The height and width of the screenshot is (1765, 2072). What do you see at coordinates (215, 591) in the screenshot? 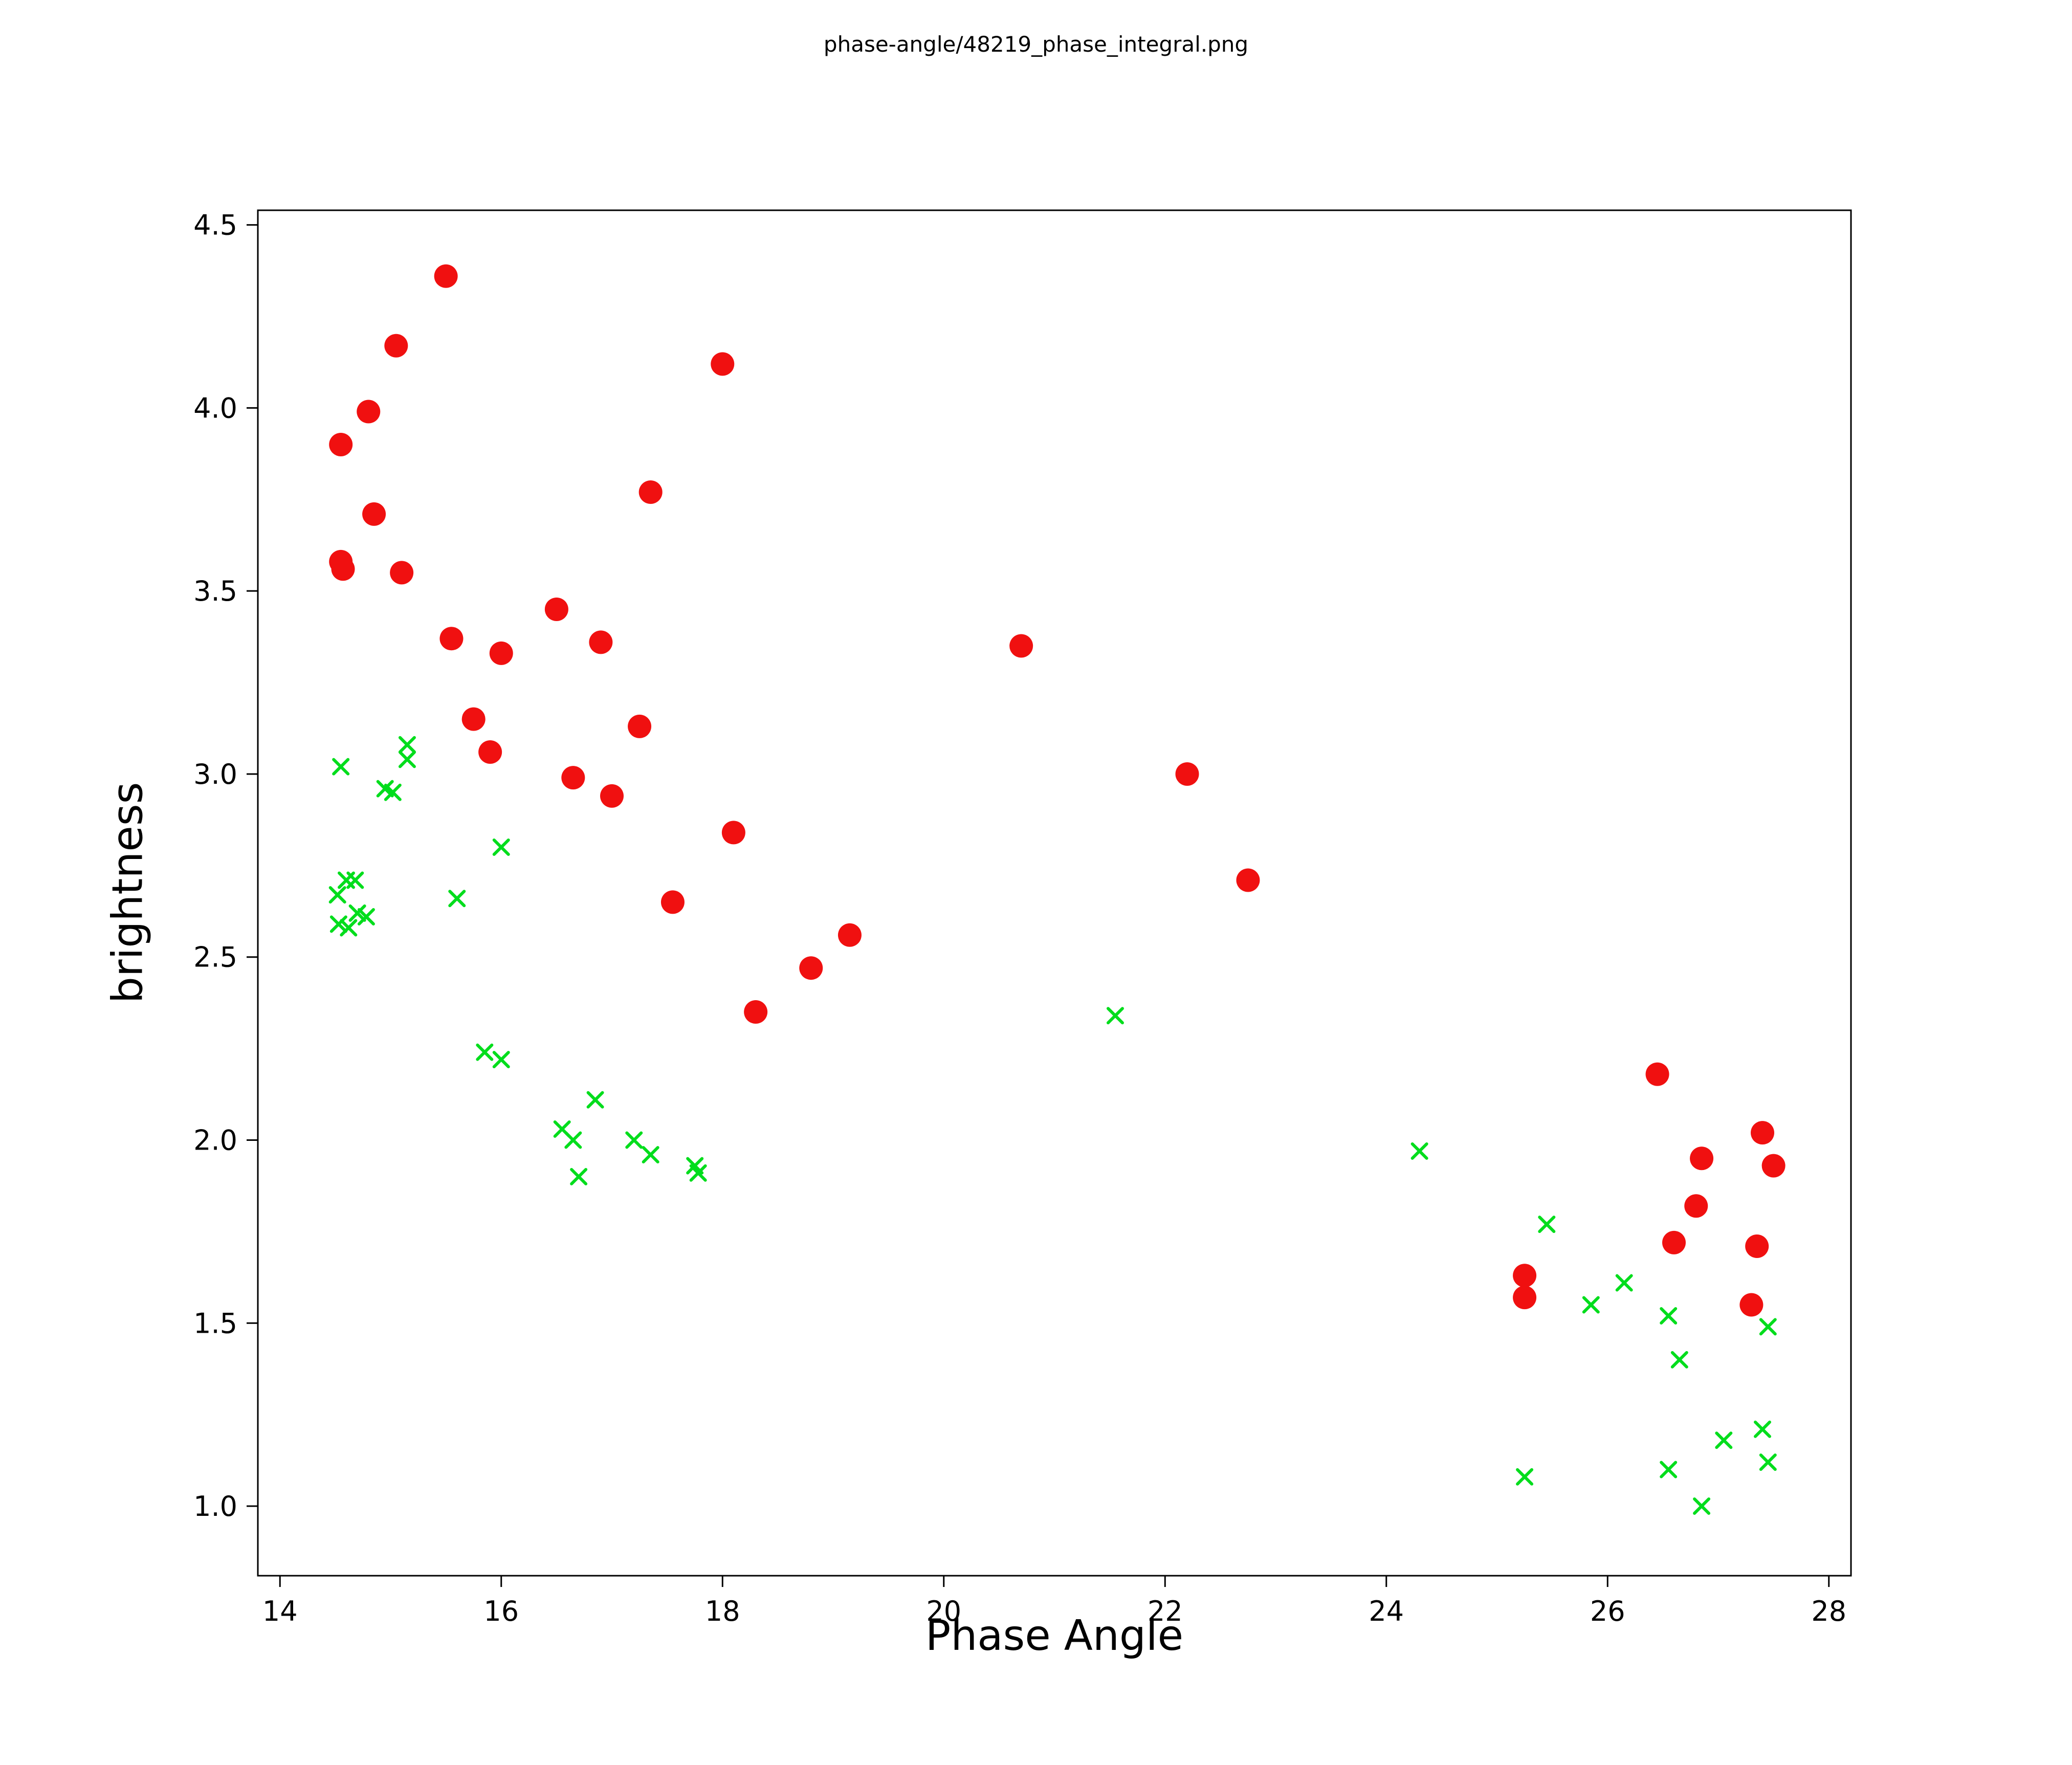
I see `y-tick-label: 3.5` at bounding box center [215, 591].